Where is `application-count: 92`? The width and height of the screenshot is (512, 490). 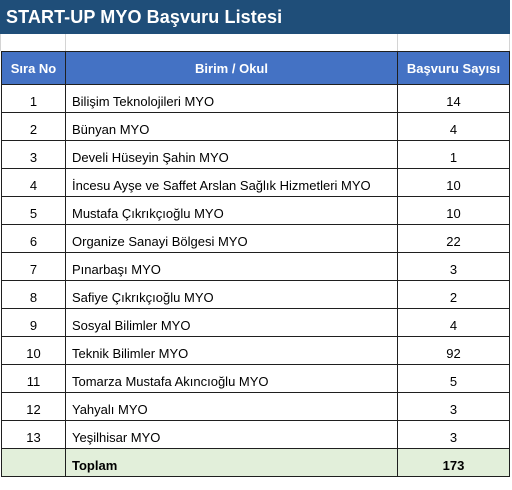
application-count: 92 is located at coordinates (453, 350).